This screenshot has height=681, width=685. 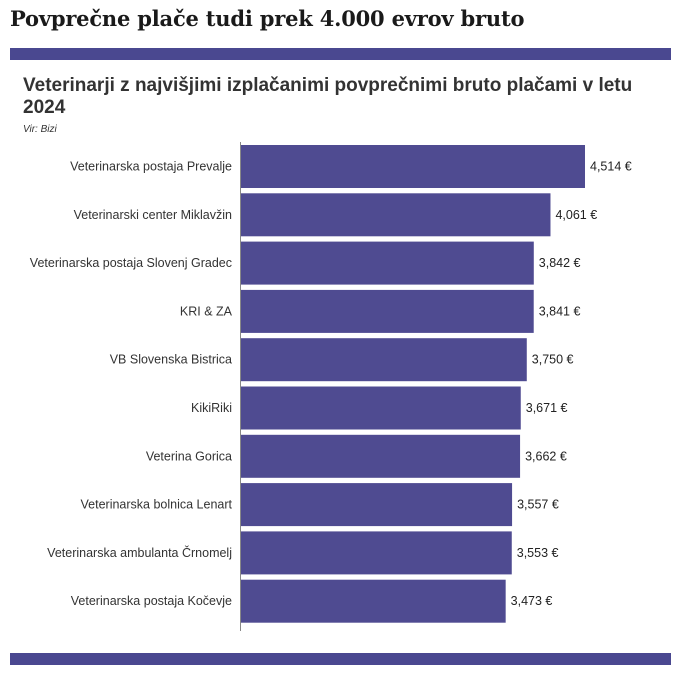 I want to click on category-label: Veterinarska postaja Kočevje, so click(x=151, y=601).